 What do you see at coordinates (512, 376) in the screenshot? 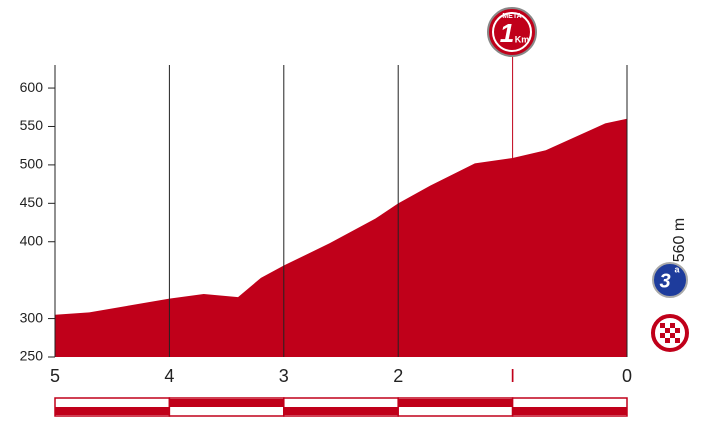
I see `x-tick-label: I` at bounding box center [512, 376].